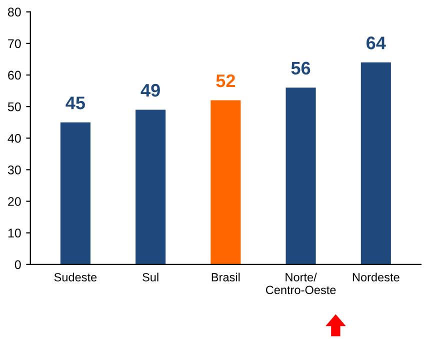 This screenshot has width=434, height=339. I want to click on y-tick-label: 80, so click(14, 12).